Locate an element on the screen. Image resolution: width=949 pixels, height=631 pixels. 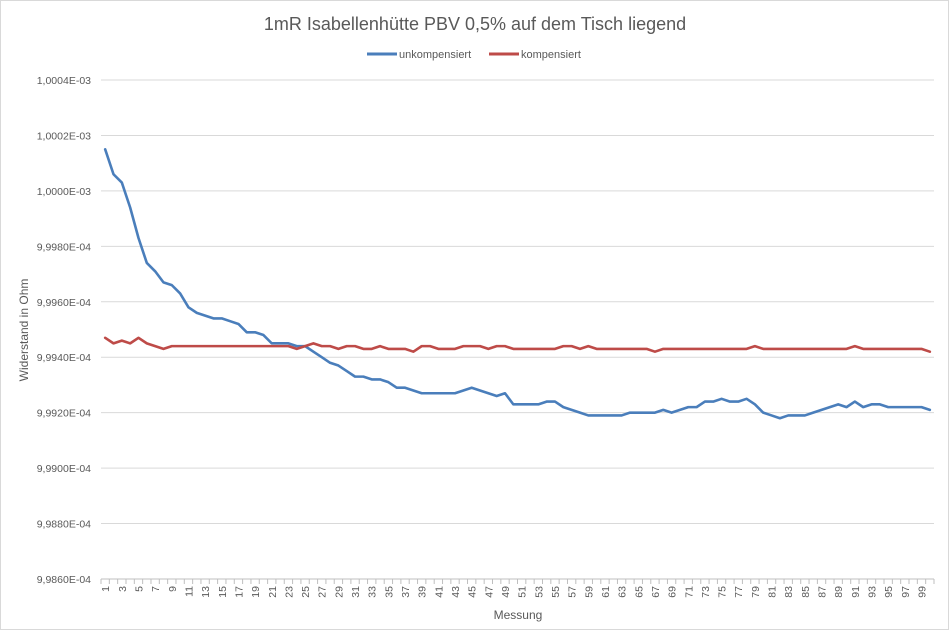
x-tick-label: 15 is located at coordinates (223, 592).